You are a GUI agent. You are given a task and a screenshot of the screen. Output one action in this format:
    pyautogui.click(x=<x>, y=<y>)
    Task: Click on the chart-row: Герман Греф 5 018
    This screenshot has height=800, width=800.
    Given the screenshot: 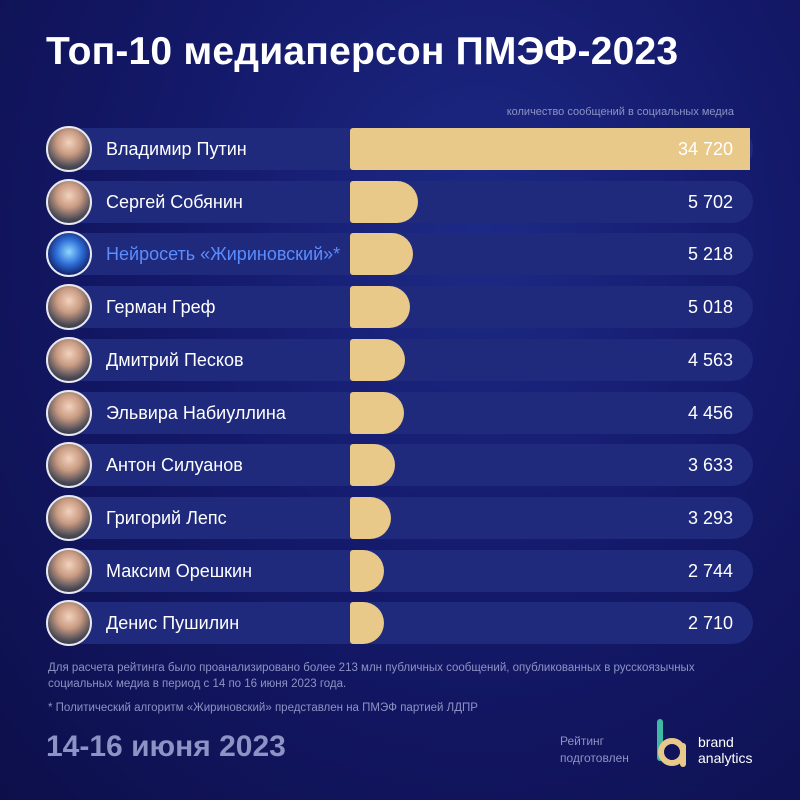 What is the action you would take?
    pyautogui.click(x=399, y=307)
    